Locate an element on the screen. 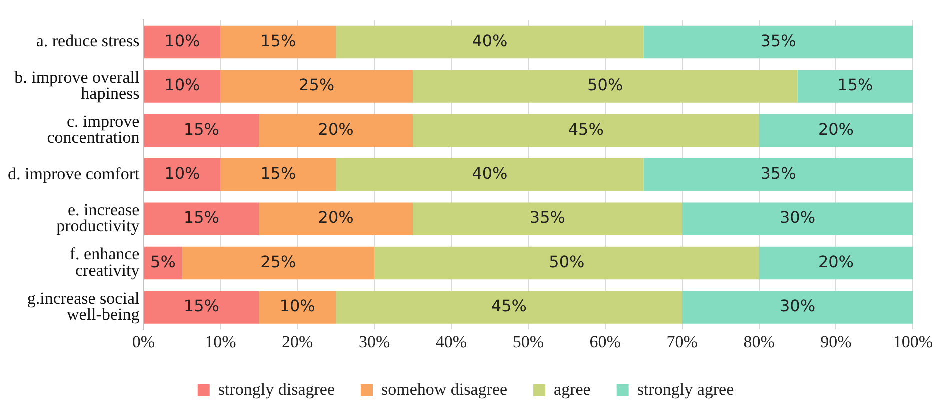 The width and height of the screenshot is (936, 409). x-tick-label: 20% is located at coordinates (298, 342).